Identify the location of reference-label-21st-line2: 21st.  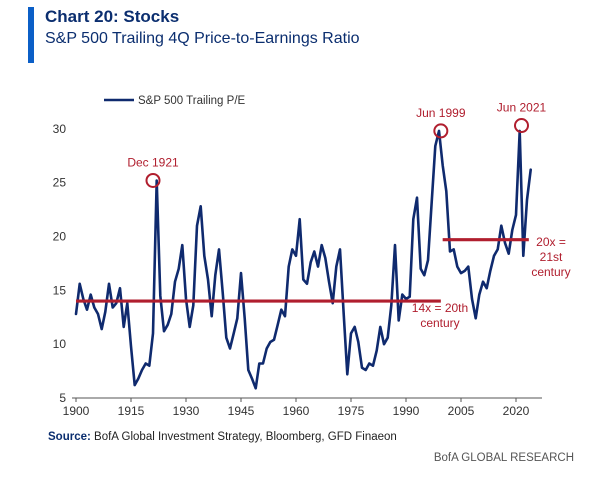
(551, 257).